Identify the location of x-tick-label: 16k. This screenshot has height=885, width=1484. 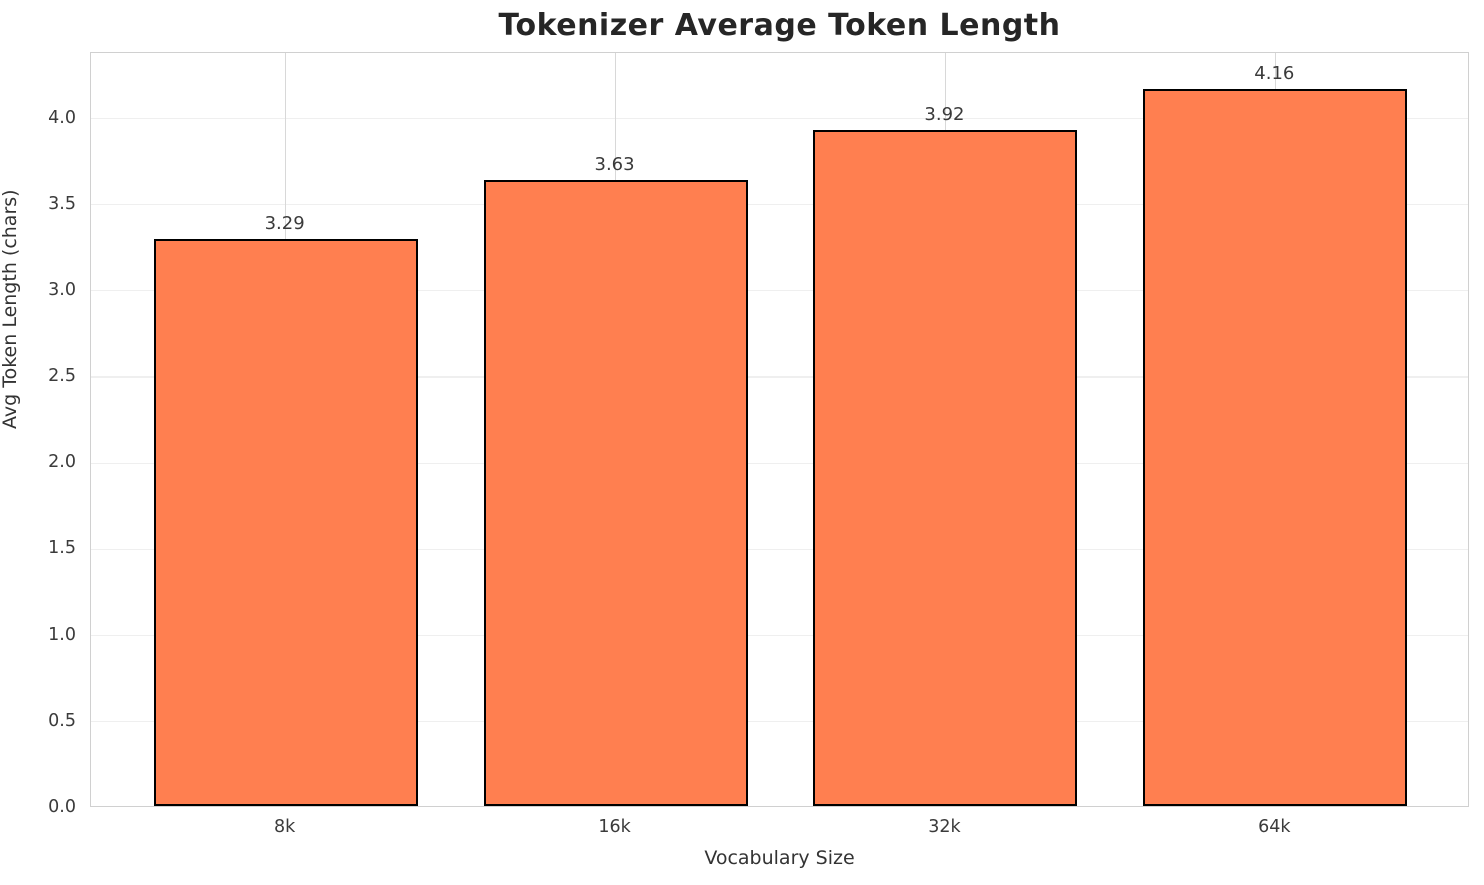
(614, 827).